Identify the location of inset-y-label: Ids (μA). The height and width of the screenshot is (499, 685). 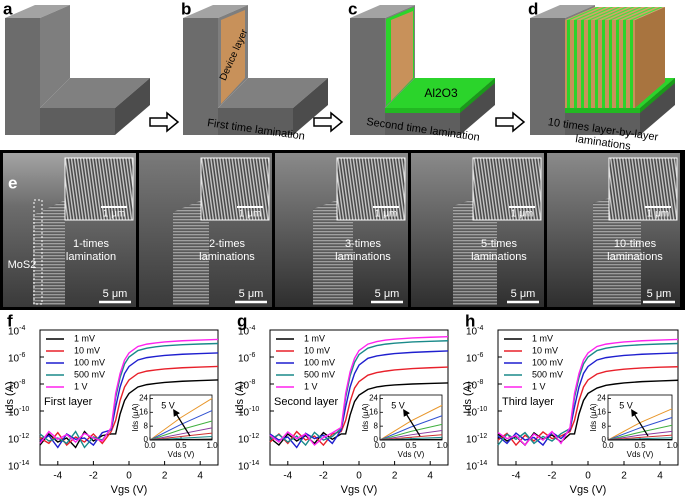
(593, 417).